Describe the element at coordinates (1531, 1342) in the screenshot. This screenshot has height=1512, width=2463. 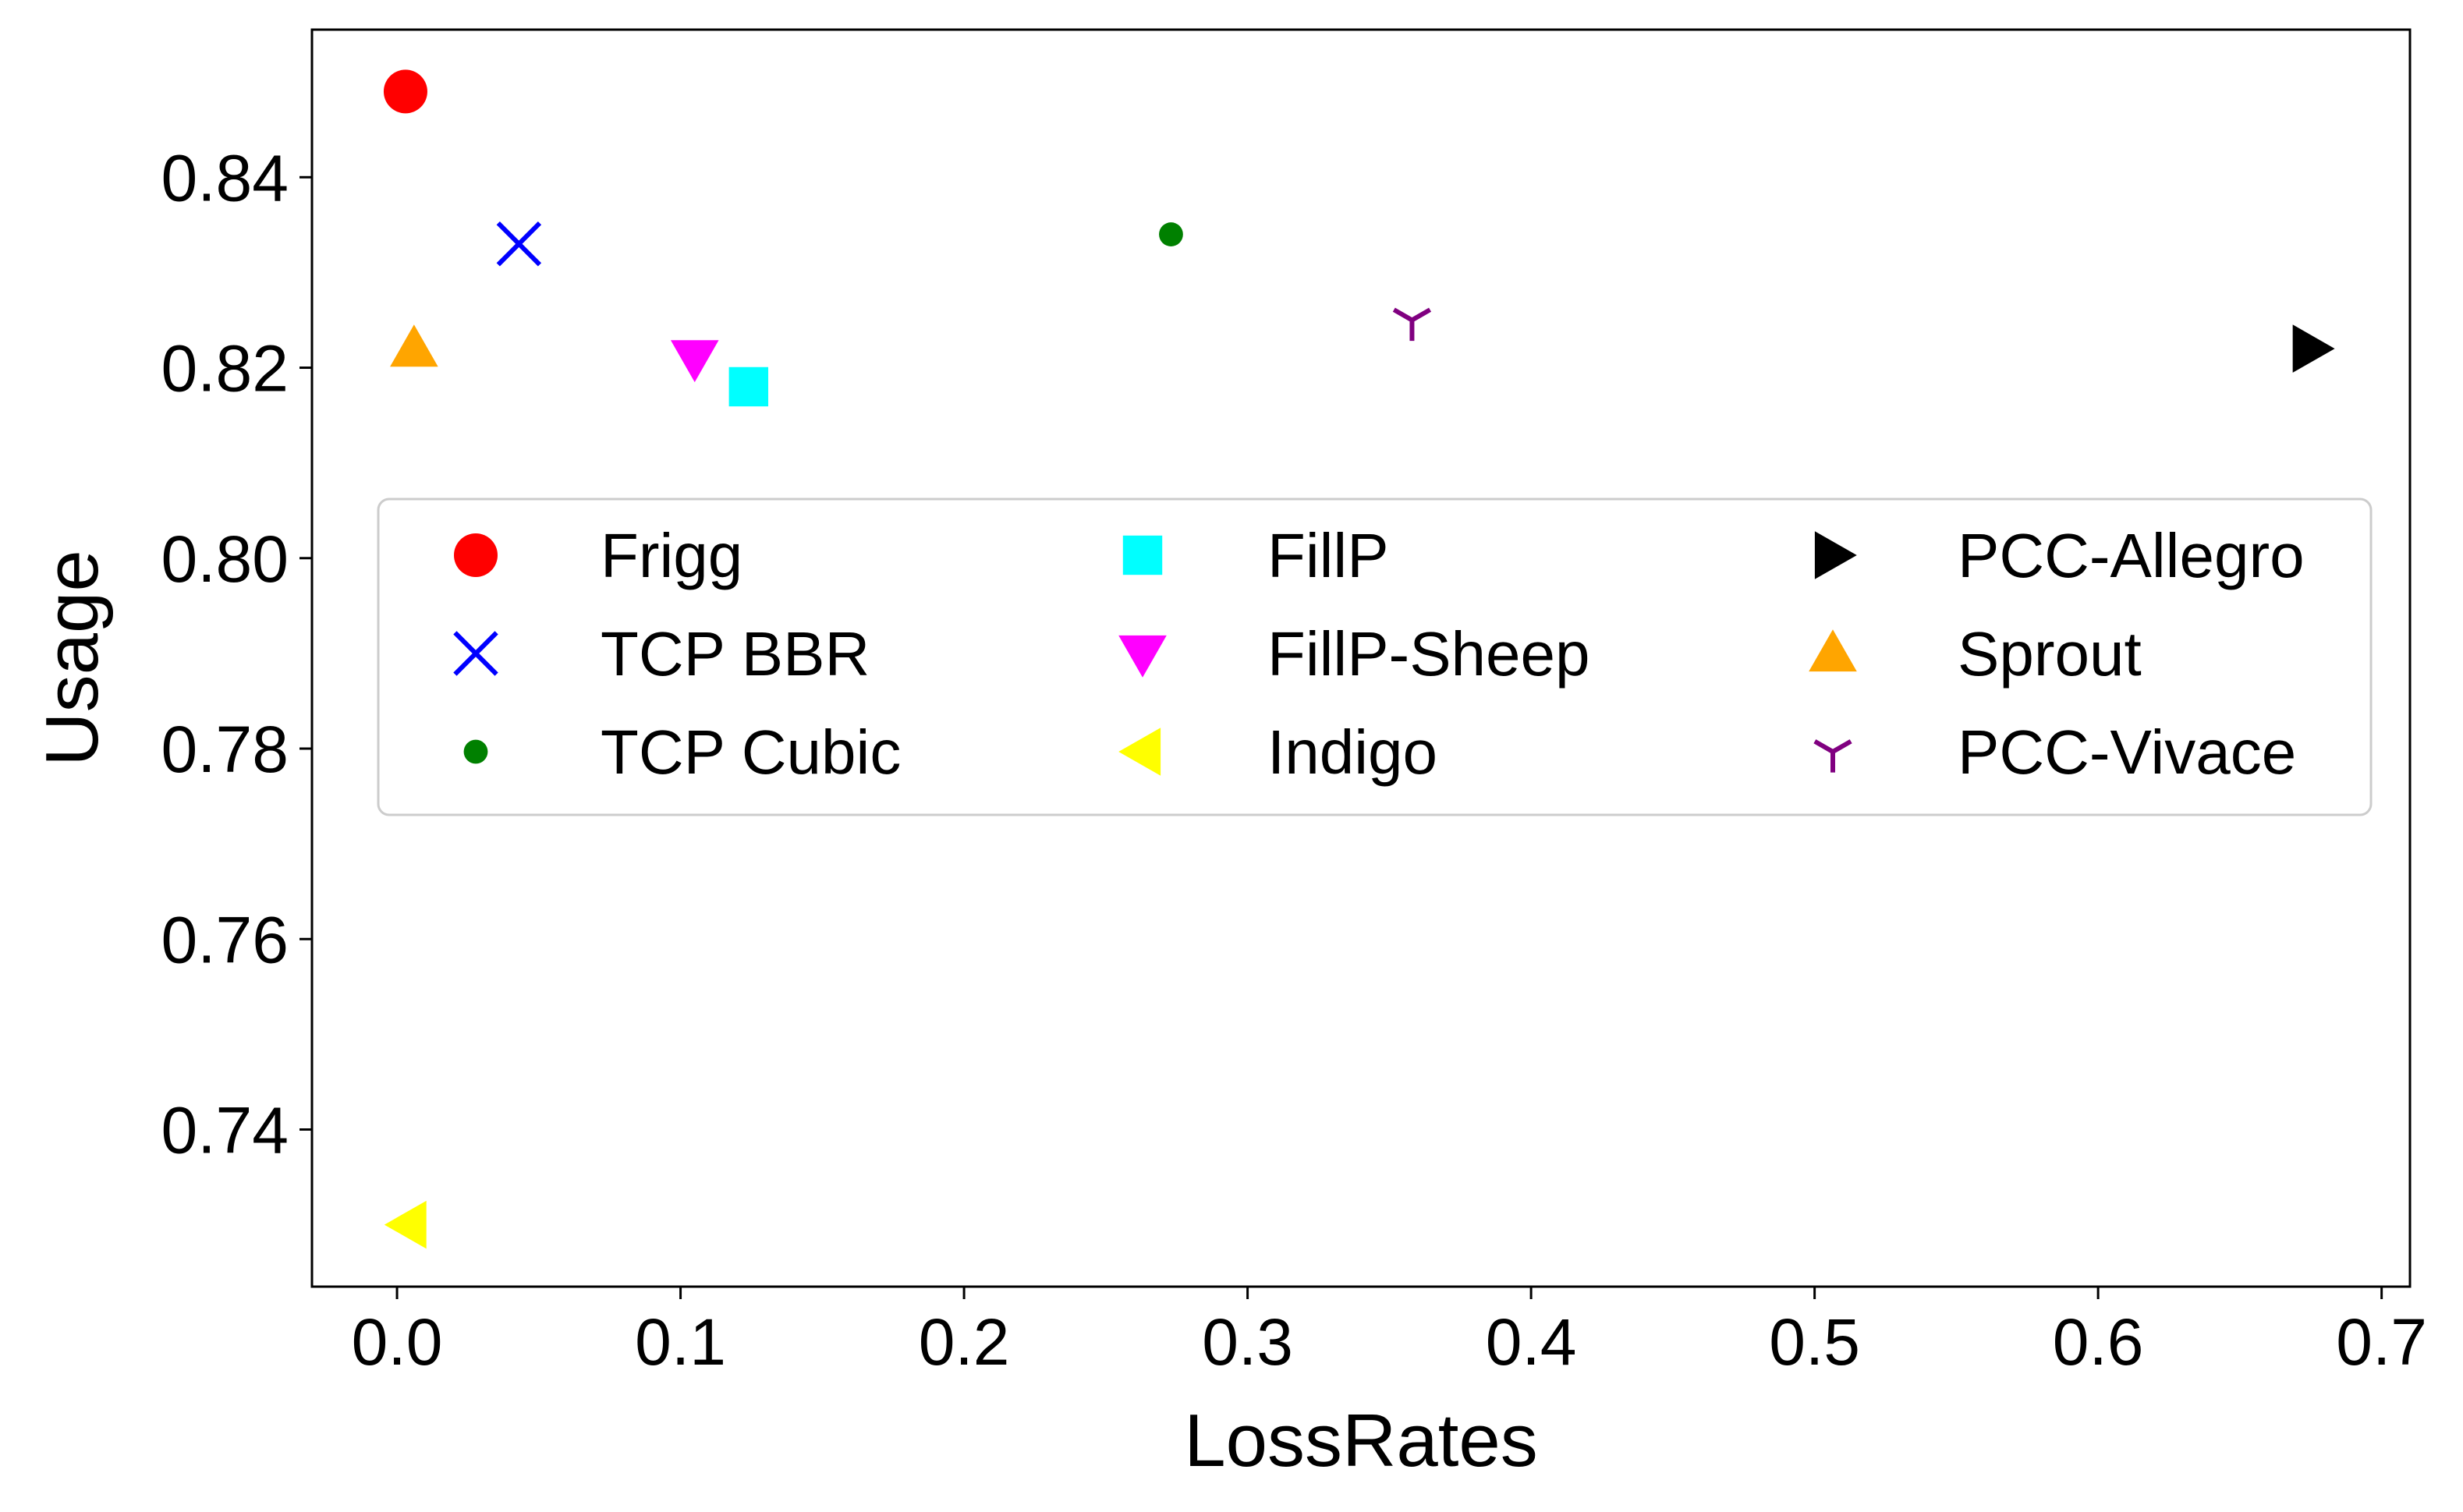
I see `x-tick-label: 0.4` at that location.